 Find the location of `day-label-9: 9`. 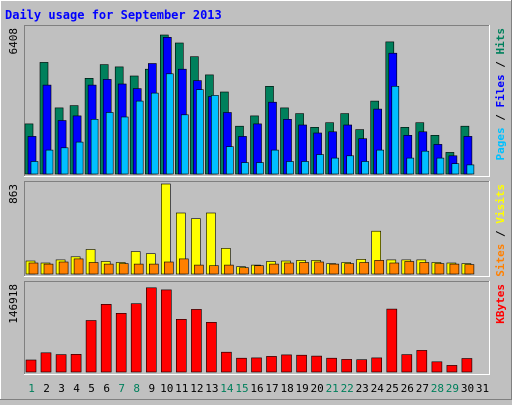

day-label-9: 9 is located at coordinates (151, 388).